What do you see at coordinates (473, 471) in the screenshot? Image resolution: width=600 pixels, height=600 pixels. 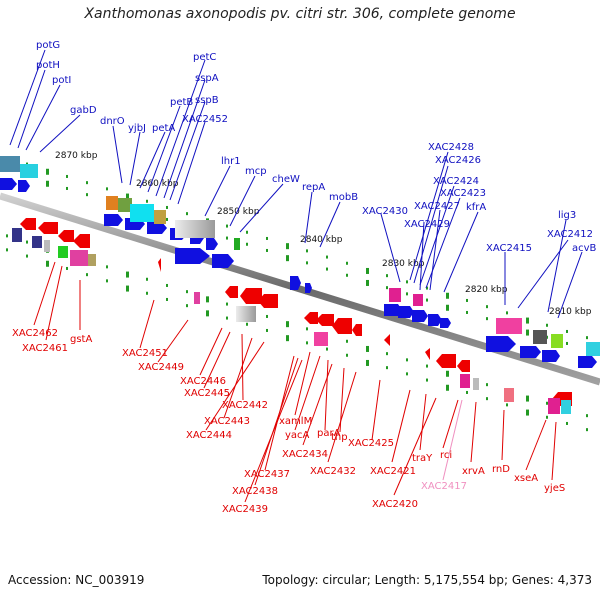 I see `gene-label: xrvA` at bounding box center [473, 471].